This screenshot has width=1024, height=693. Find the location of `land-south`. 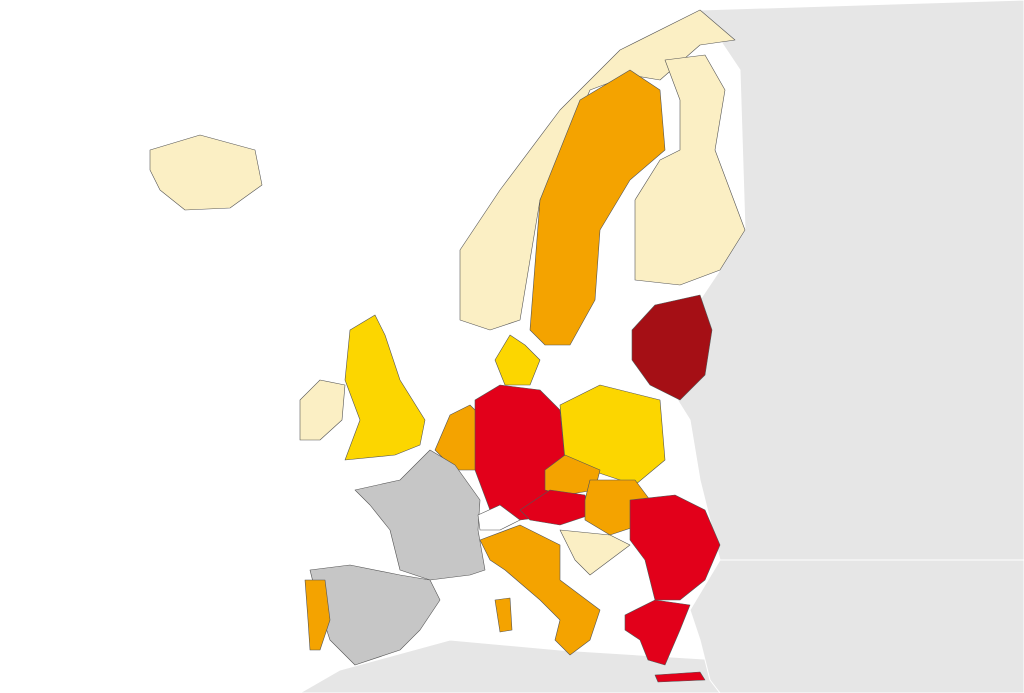

land-south is located at coordinates (510, 666).